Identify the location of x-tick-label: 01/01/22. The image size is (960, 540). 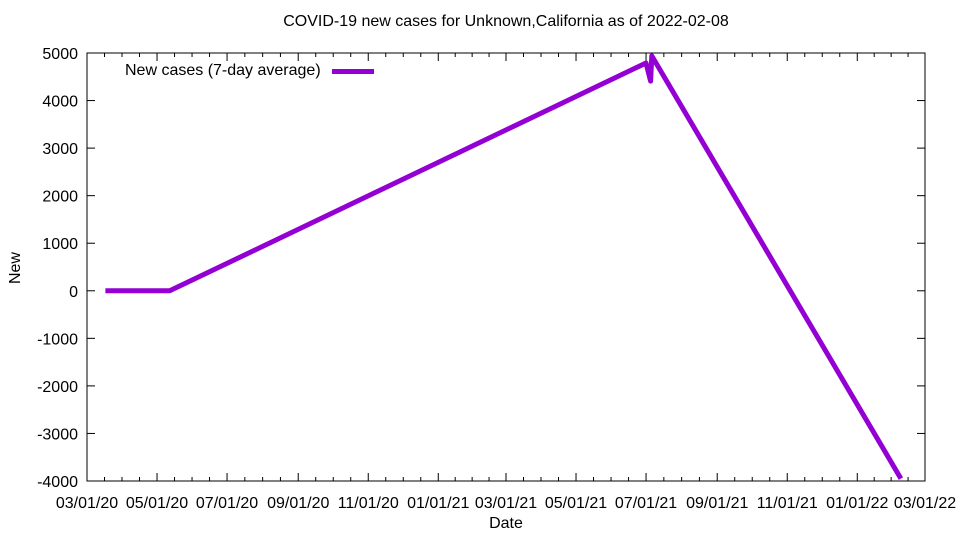
(857, 503).